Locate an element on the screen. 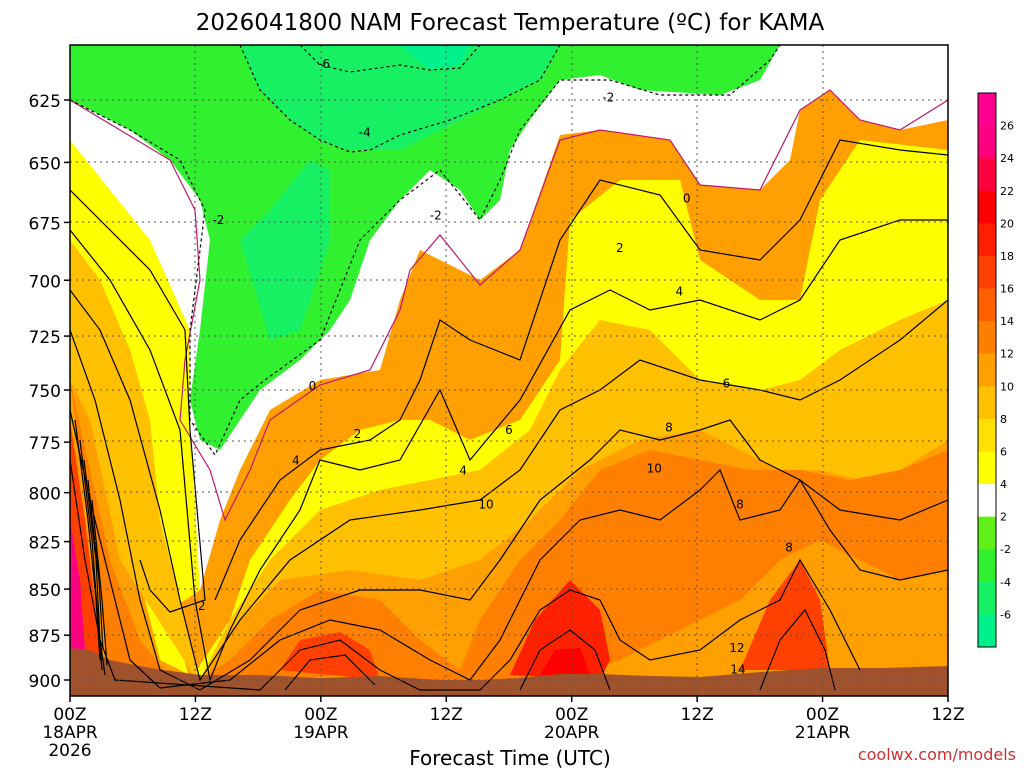 The height and width of the screenshot is (768, 1024). x-tick-date: 20APR is located at coordinates (572, 733).